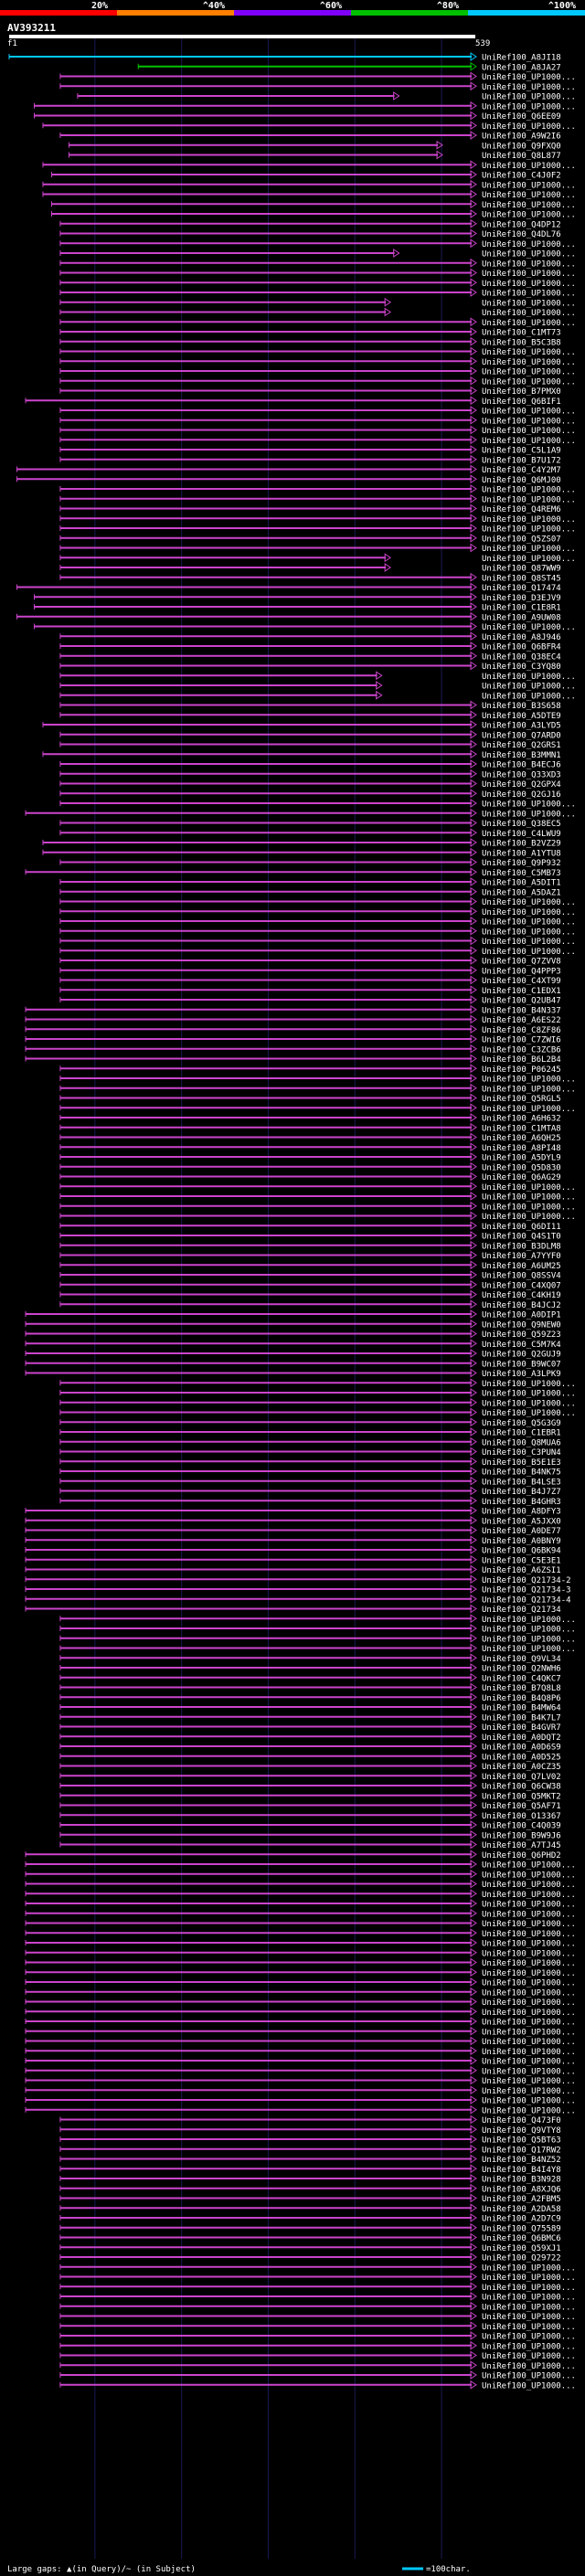  Describe the element at coordinates (521, 1826) in the screenshot. I see `hit-label: UniRef100_C4Q039` at that location.